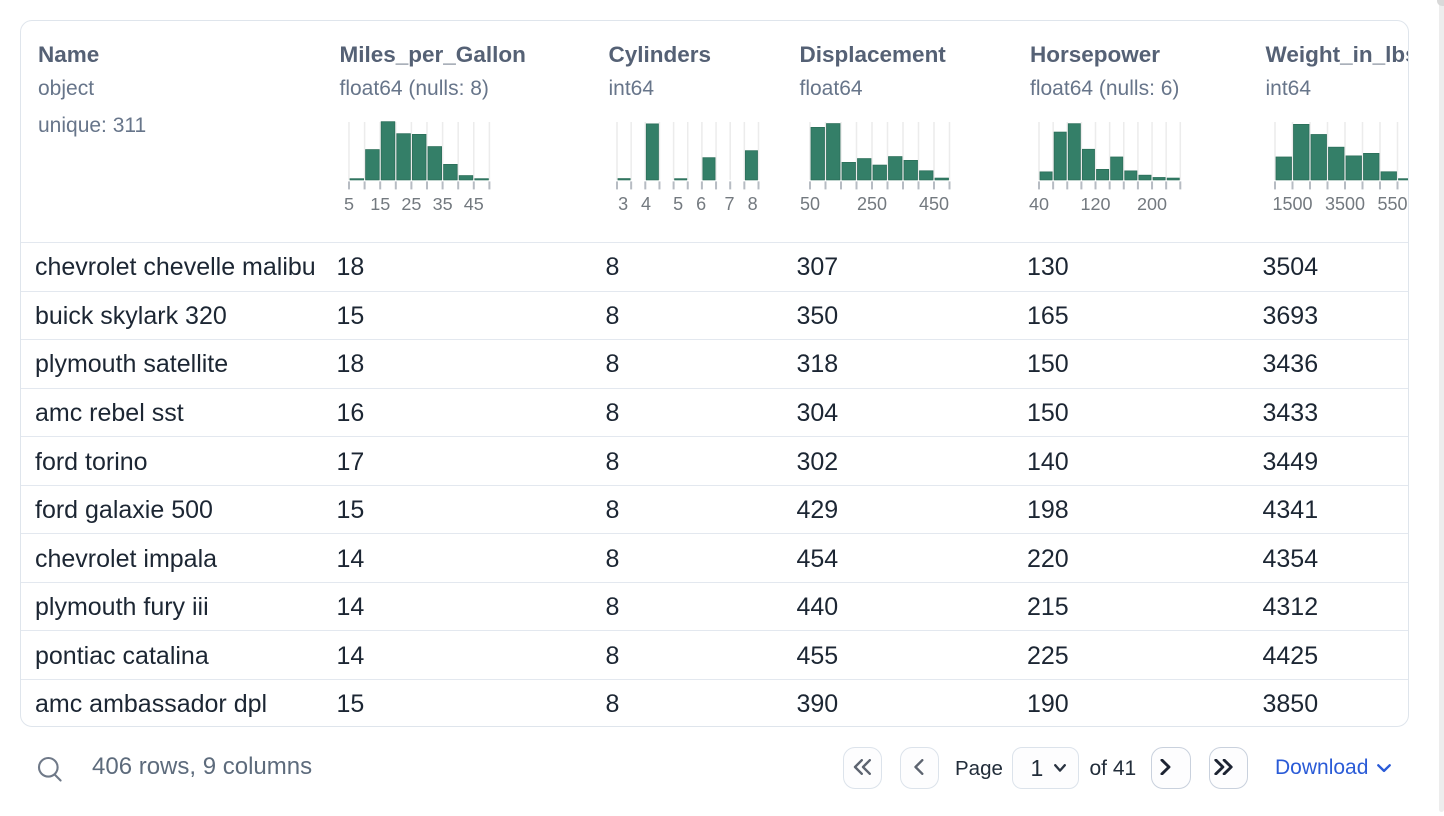 The width and height of the screenshot is (1444, 816). What do you see at coordinates (934, 204) in the screenshot?
I see `svg-text: 450` at bounding box center [934, 204].